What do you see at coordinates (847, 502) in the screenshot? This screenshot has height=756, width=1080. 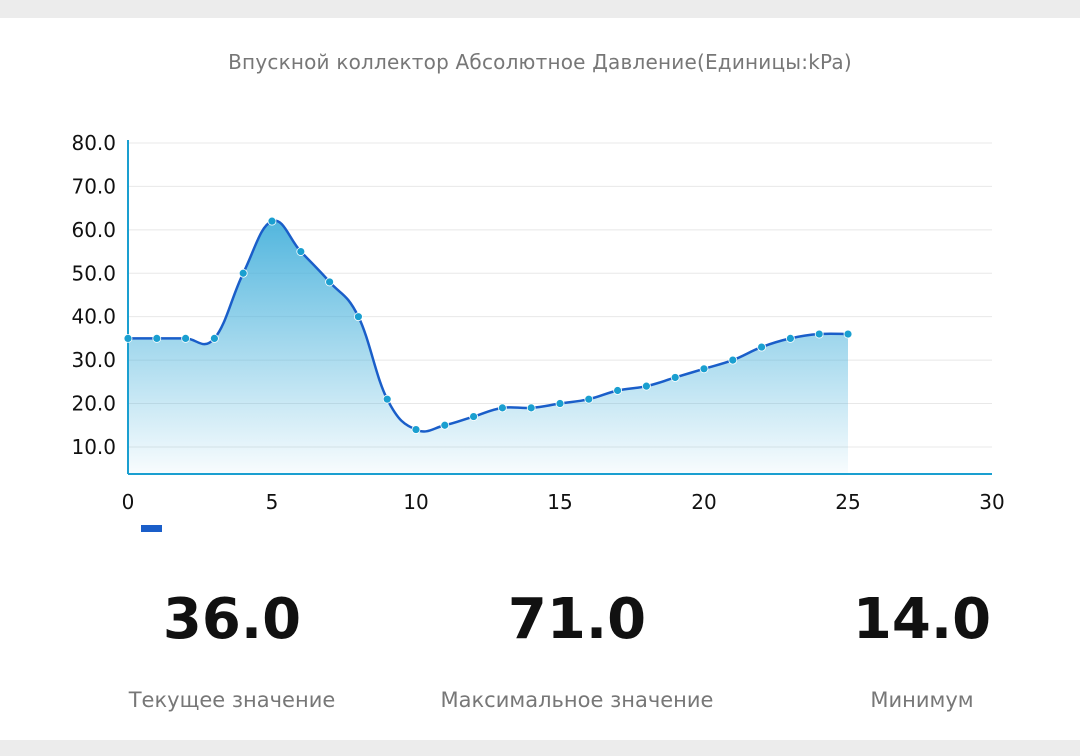 I see `x-tick-label: 25` at bounding box center [847, 502].